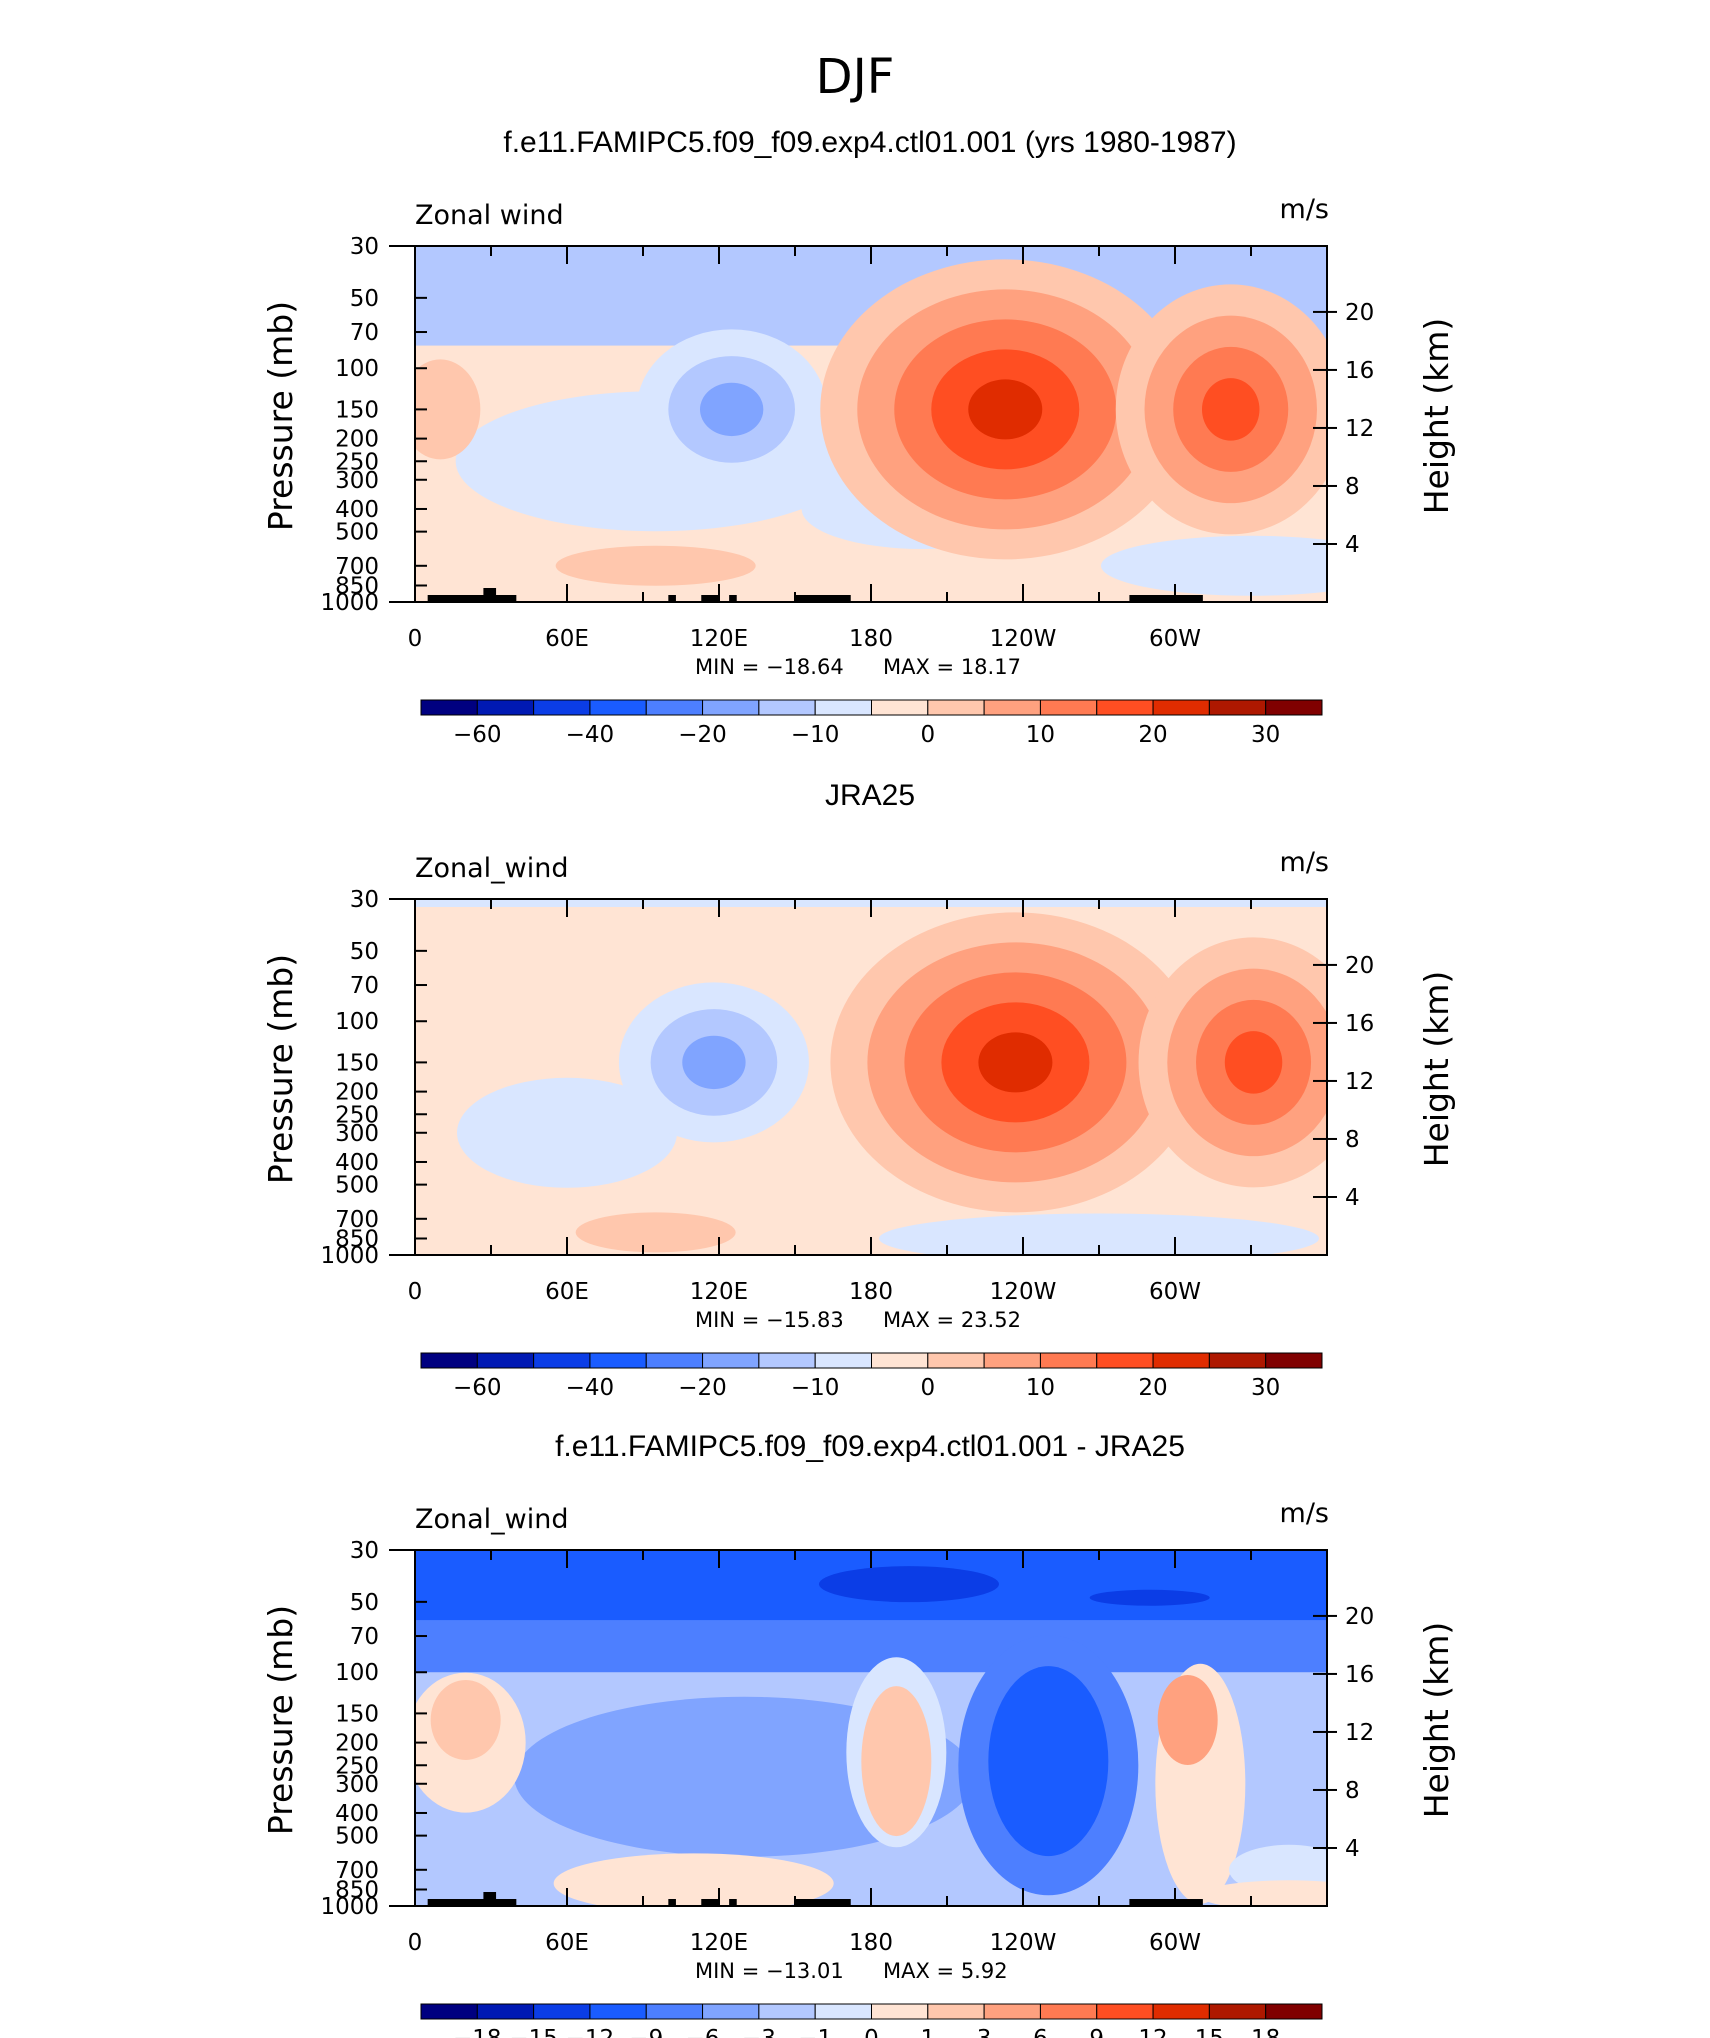 Image resolution: width=1710 pixels, height=2038 pixels. Describe the element at coordinates (952, 667) in the screenshot. I see `max-label: MAX = 18.17` at that location.